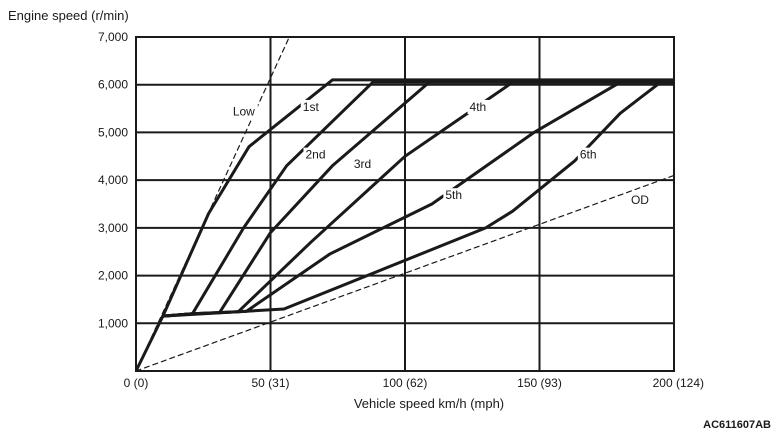 The width and height of the screenshot is (779, 436). What do you see at coordinates (136, 383) in the screenshot?
I see `x-tick-label: 0 (0)` at bounding box center [136, 383].